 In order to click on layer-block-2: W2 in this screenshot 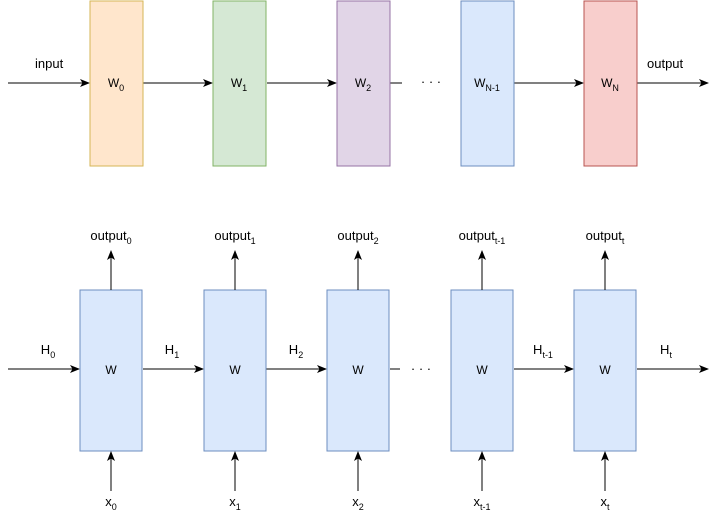, I will do `click(363, 83)`.